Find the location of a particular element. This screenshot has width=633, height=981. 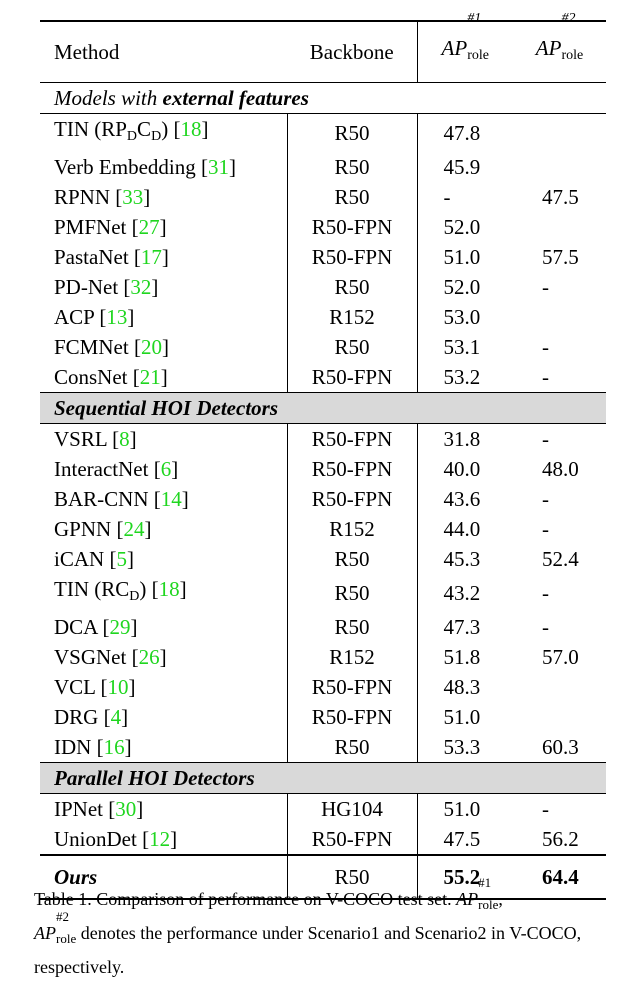

ap1-cell: 40.0 is located at coordinates (462, 469).